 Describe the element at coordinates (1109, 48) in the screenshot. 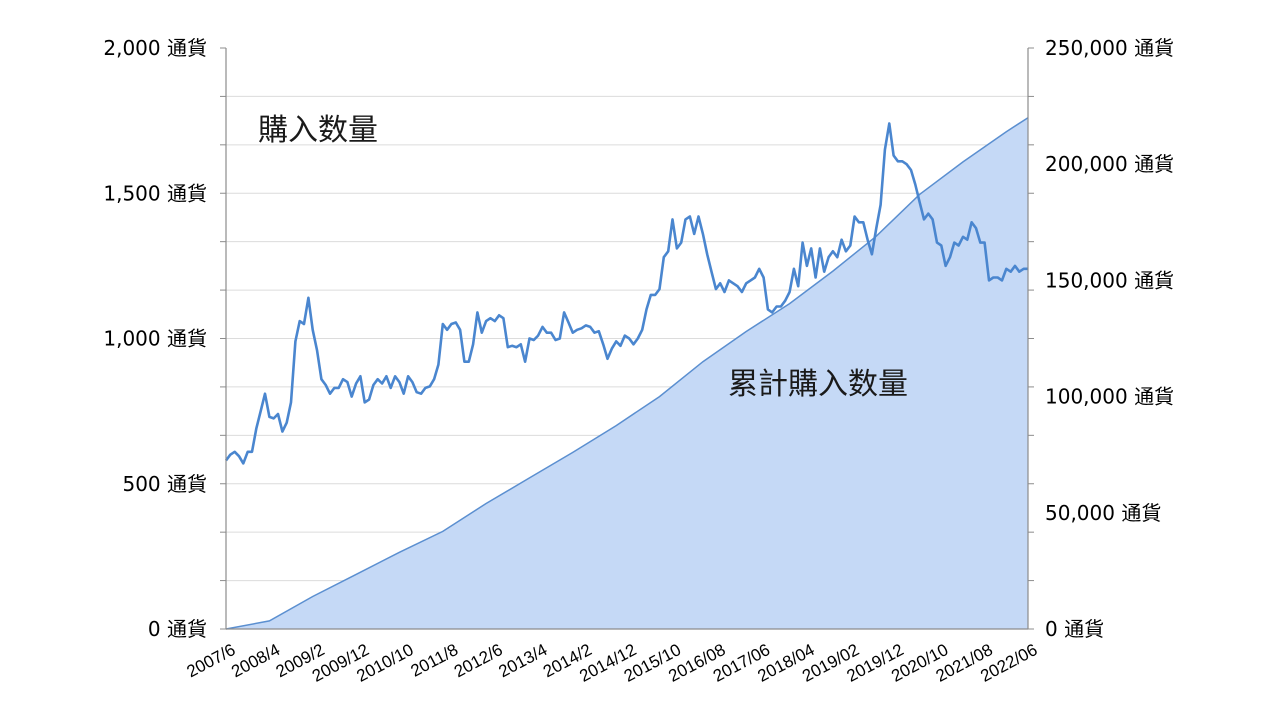

I see `right-tick-label: 250,000 通貨` at that location.